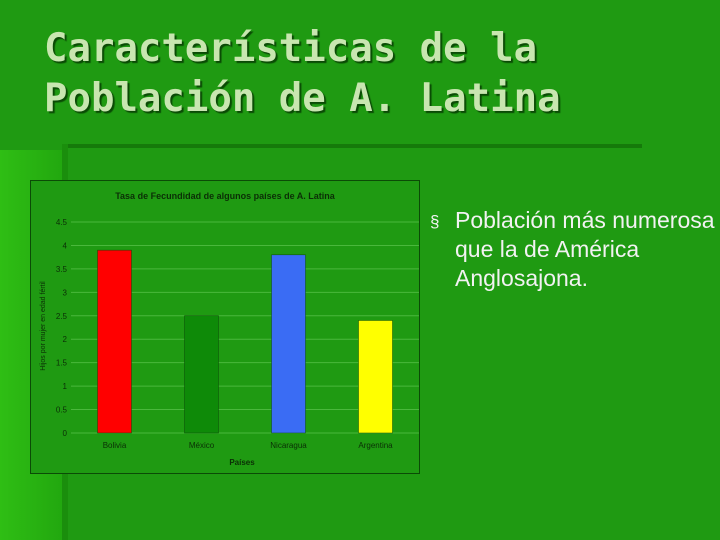 Image resolution: width=720 pixels, height=540 pixels. I want to click on slide-title-line-1: Características de la, so click(291, 48).